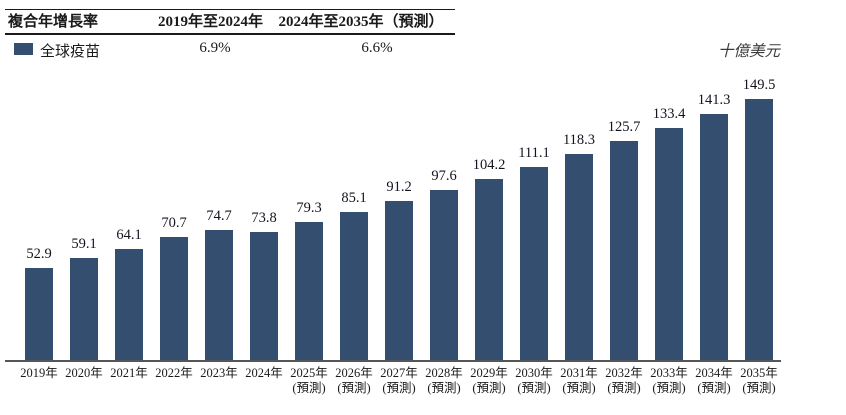  I want to click on x-tick-2031年: 2031年 (預測), so click(579, 380).